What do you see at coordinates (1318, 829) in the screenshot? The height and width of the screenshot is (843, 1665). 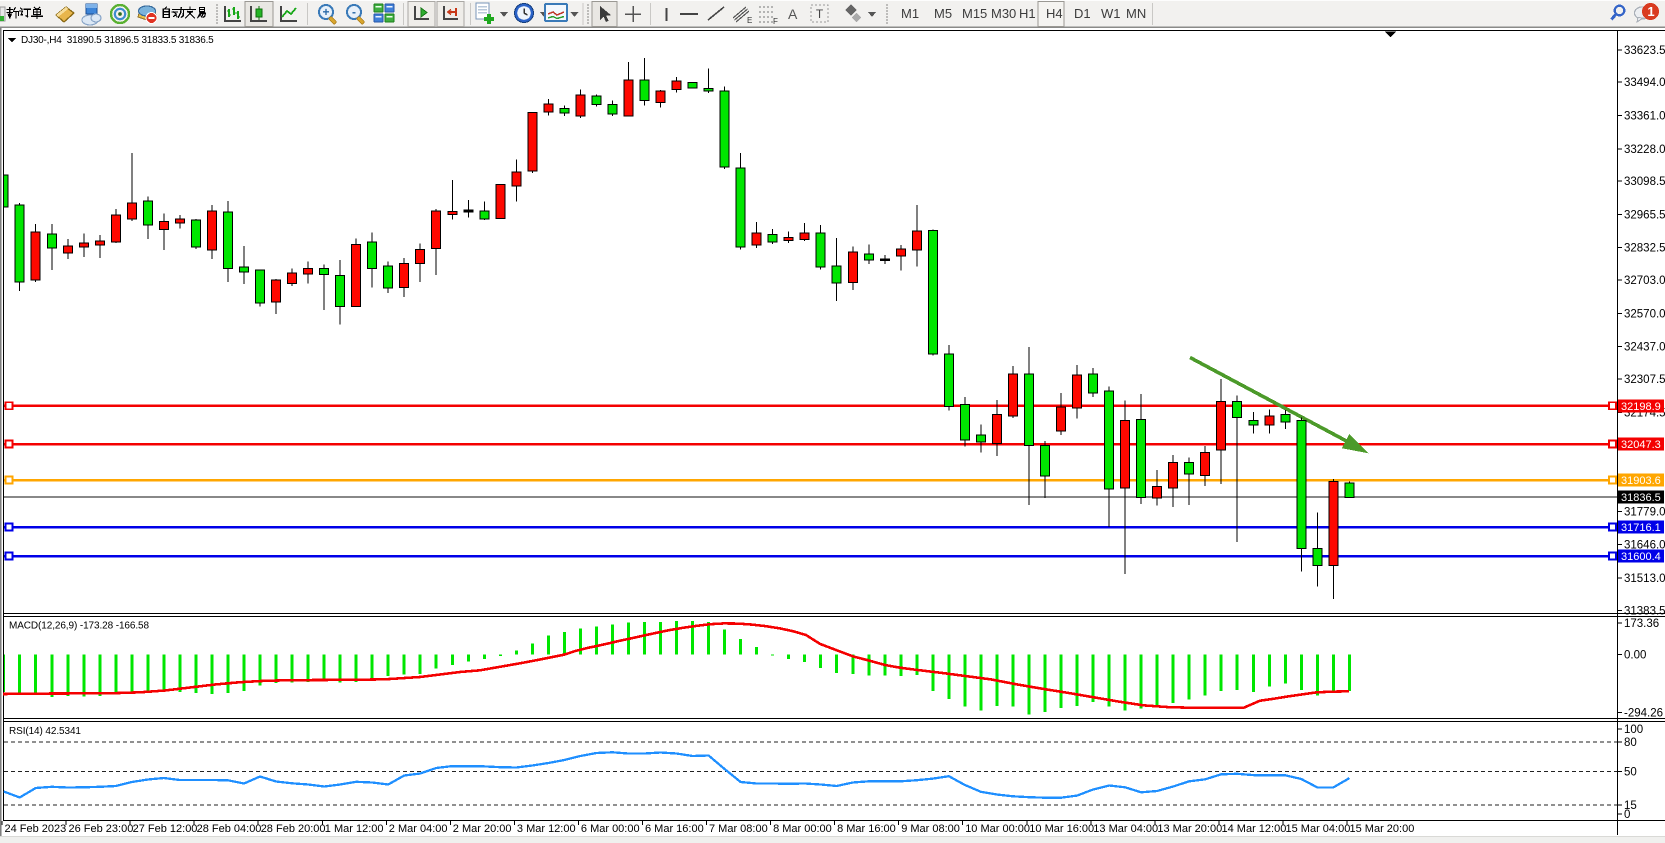 I see `svg-text: 15 Mar 04:00` at bounding box center [1318, 829].